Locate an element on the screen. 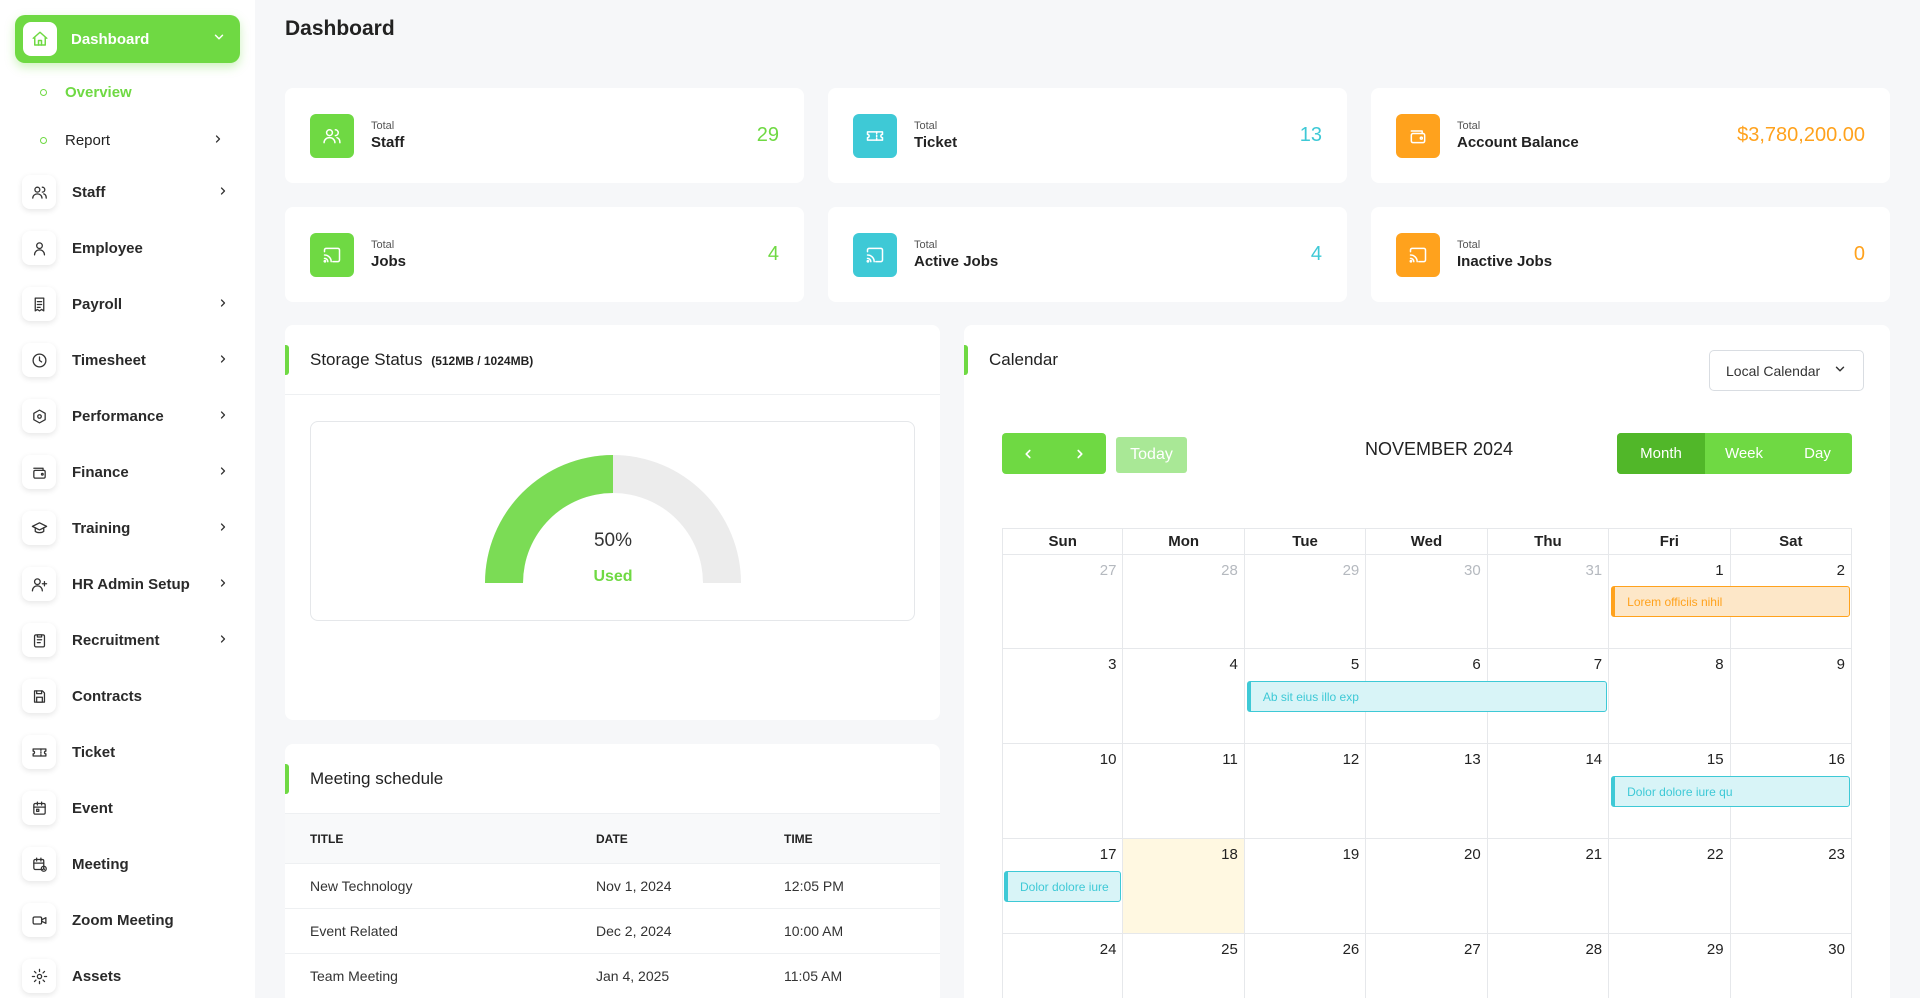 The width and height of the screenshot is (1920, 998). calendar-day-cell: 2 is located at coordinates (1791, 601).